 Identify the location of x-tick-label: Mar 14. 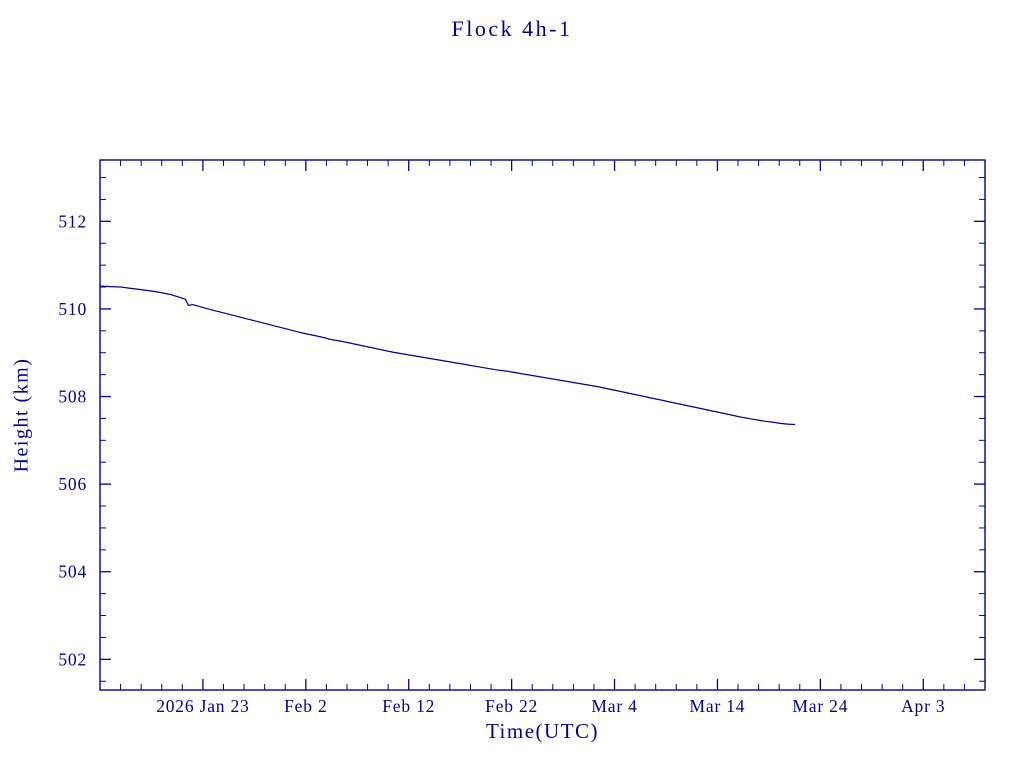
(718, 706).